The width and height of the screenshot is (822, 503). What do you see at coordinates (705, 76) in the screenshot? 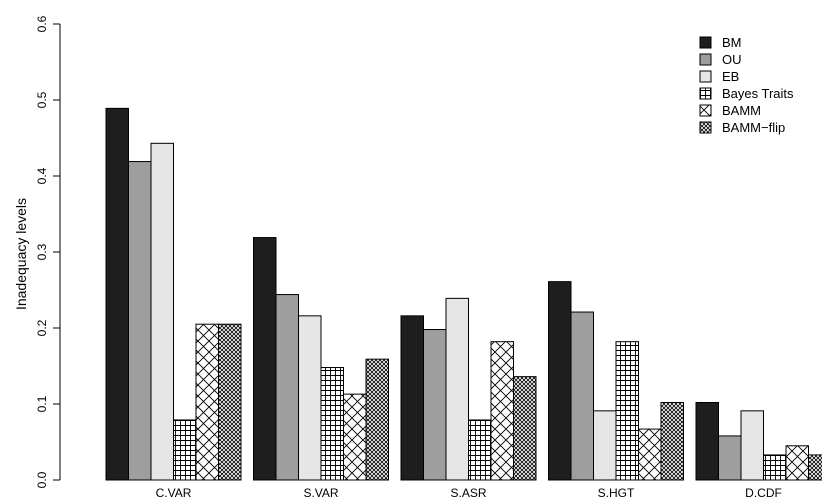
I see `legend-swatch-eb` at bounding box center [705, 76].